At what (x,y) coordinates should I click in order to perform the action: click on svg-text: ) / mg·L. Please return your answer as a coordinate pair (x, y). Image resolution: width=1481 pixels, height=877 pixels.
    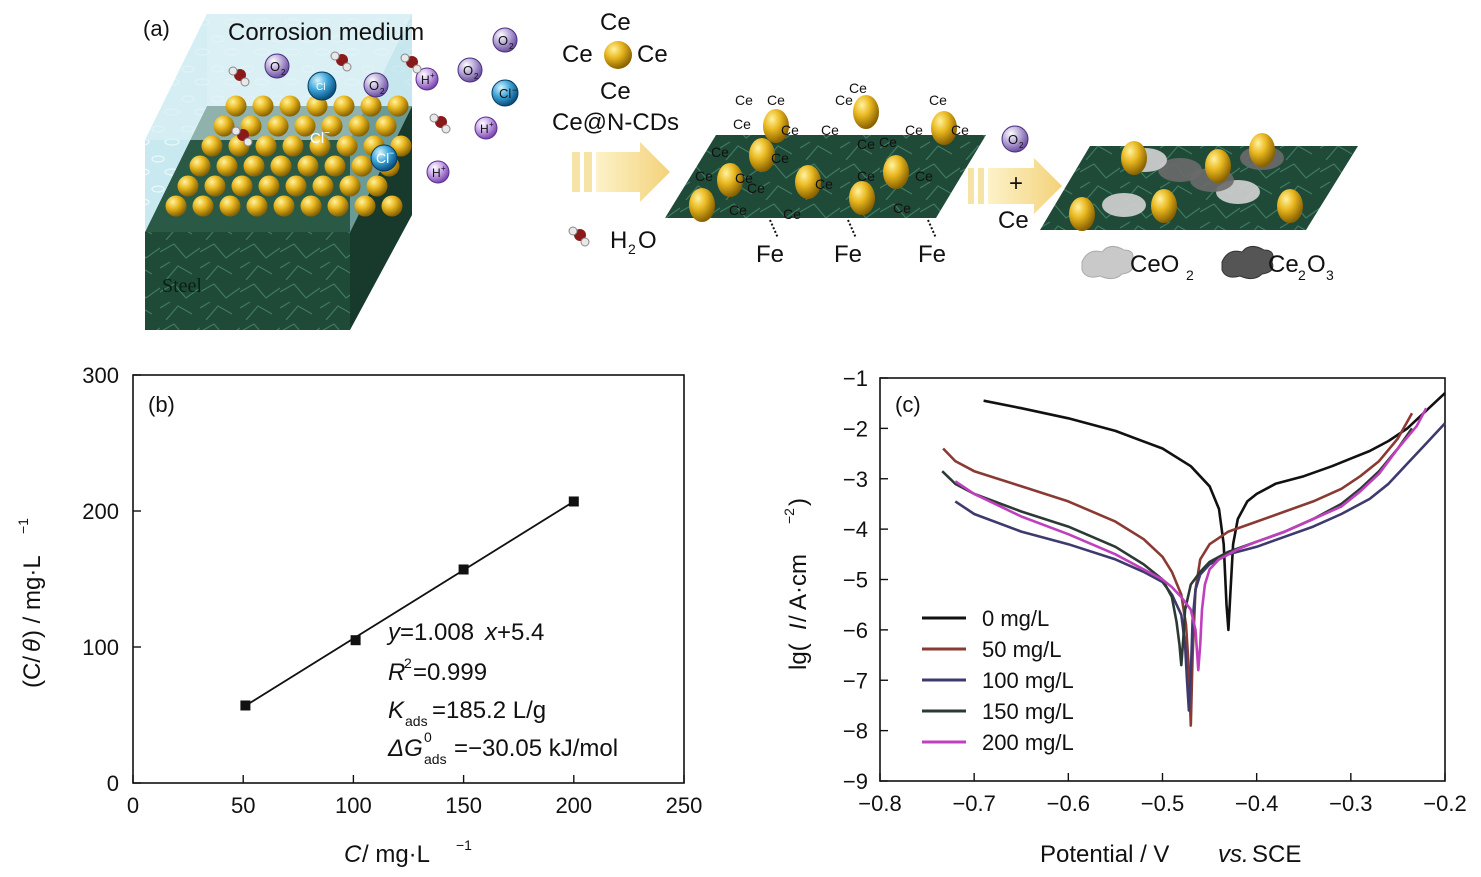
    Looking at the image, I should click on (32, 596).